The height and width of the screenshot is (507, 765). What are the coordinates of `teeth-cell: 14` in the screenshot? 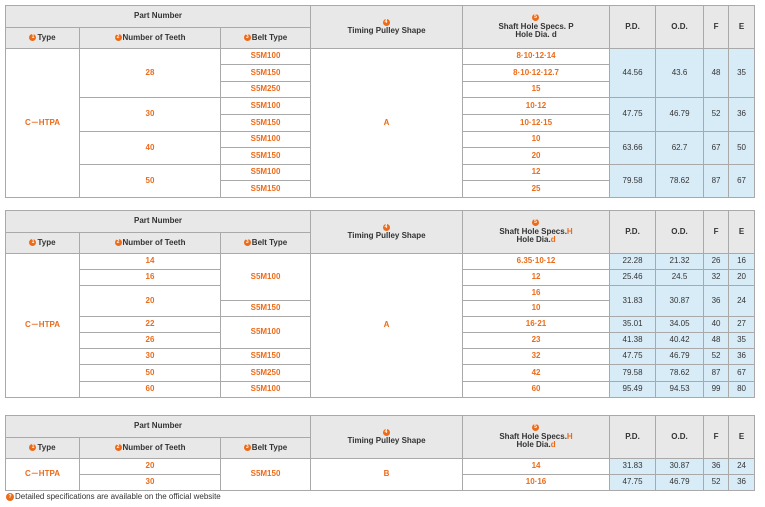 It's located at (150, 261).